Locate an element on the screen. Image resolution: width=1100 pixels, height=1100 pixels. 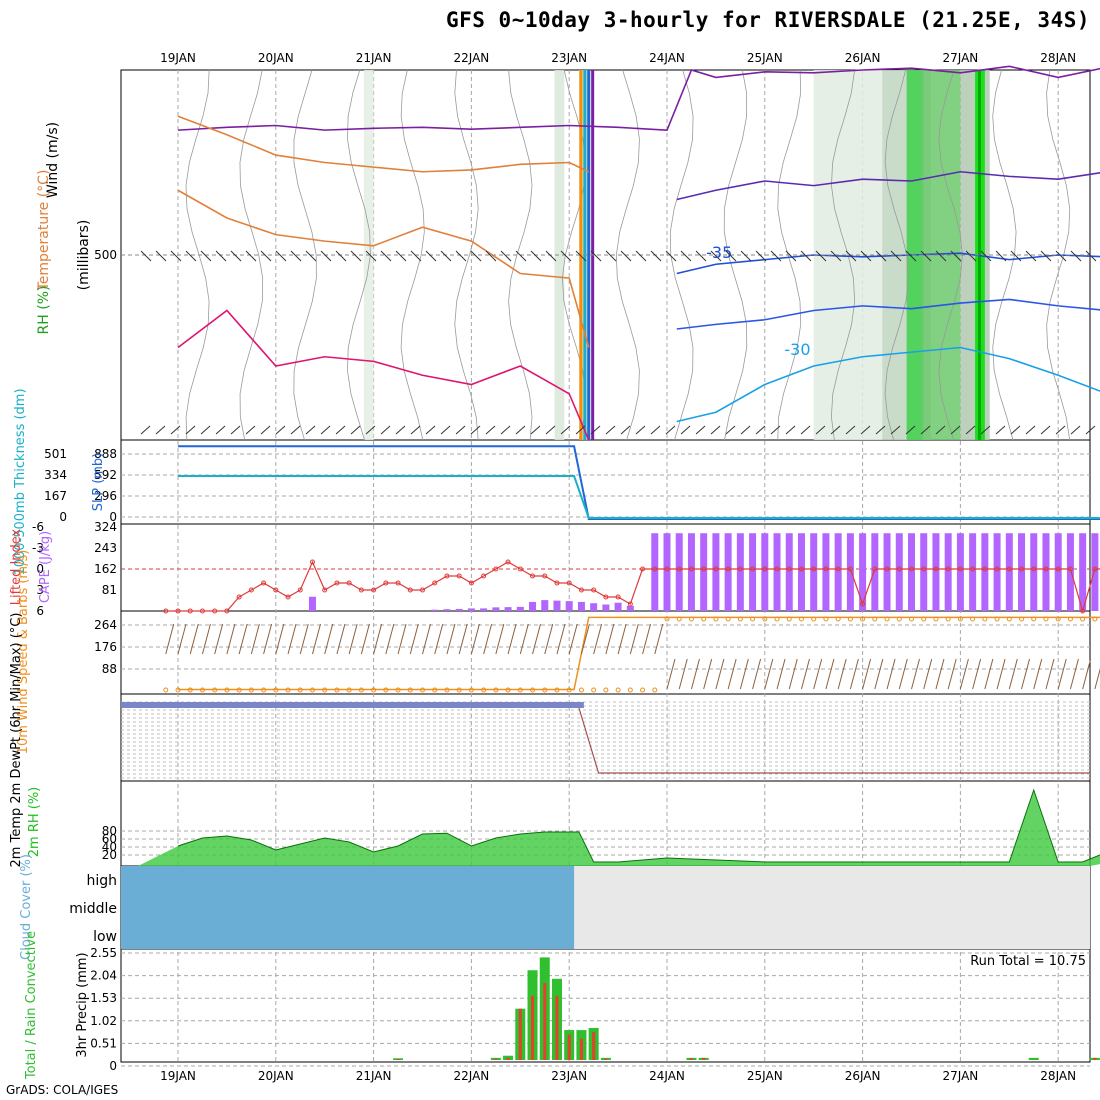
rh-contour is located at coordinates (251, 255).